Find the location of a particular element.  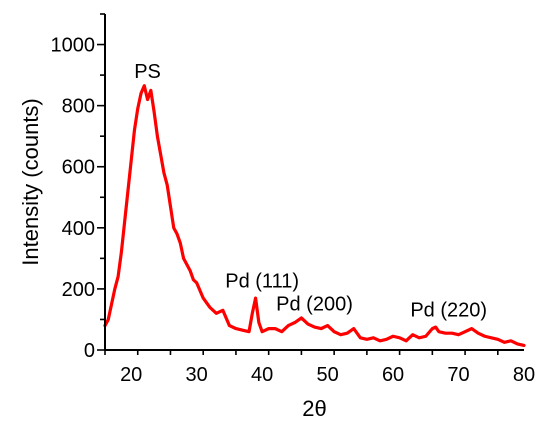

x-tick-label: 70 is located at coordinates (458, 375).